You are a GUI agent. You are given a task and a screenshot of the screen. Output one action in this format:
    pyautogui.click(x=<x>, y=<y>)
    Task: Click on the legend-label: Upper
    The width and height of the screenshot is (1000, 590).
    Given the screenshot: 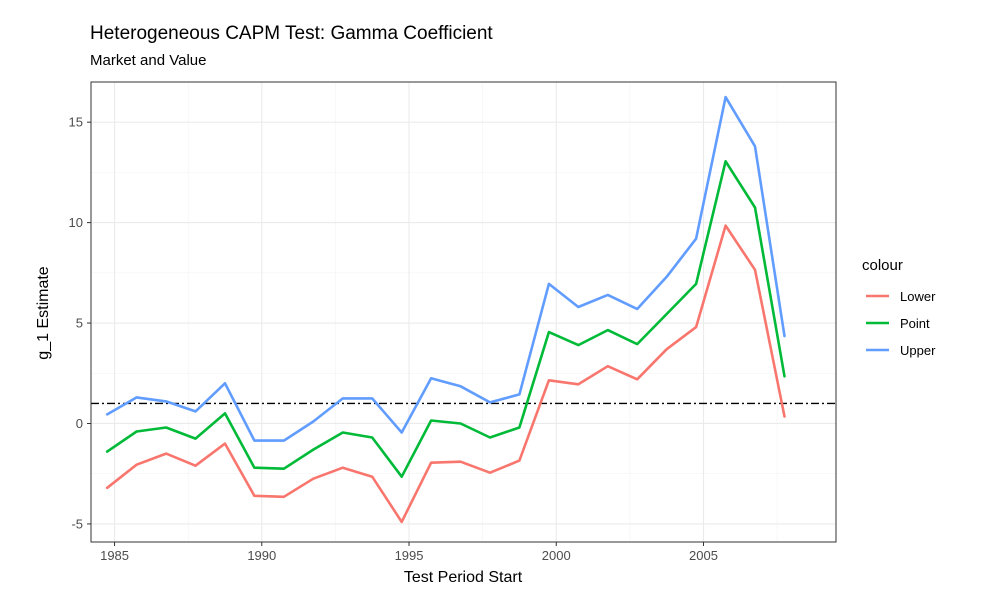 What is the action you would take?
    pyautogui.click(x=918, y=350)
    